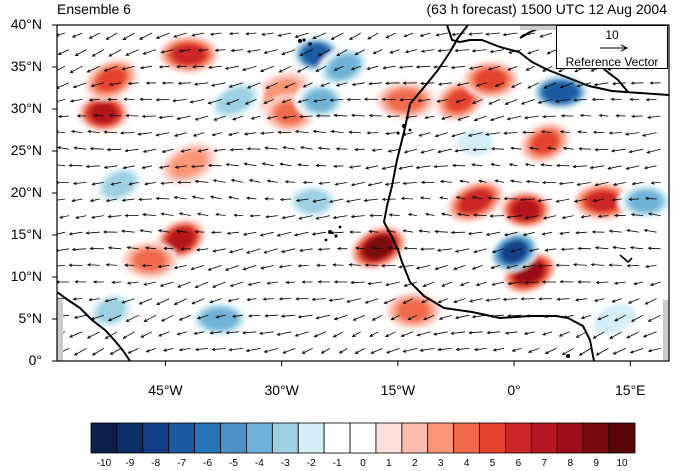 The height and width of the screenshot is (471, 673). What do you see at coordinates (557, 60) in the screenshot?
I see `coastline-iberia-med` at bounding box center [557, 60].